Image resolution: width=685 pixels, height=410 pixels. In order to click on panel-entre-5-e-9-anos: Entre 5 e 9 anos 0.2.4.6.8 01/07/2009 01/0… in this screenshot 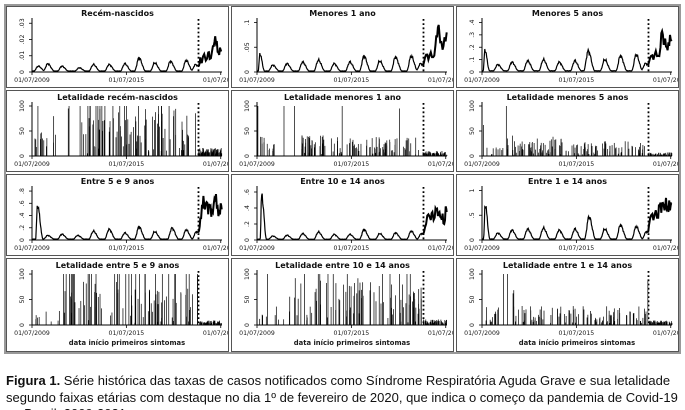, I will do `click(117, 215)`.